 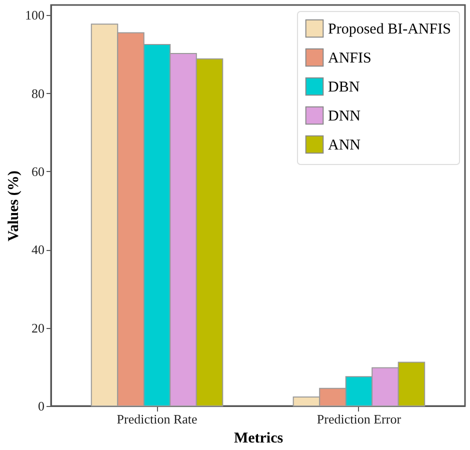 I want to click on y-tick-label: 80, so click(x=38, y=93).